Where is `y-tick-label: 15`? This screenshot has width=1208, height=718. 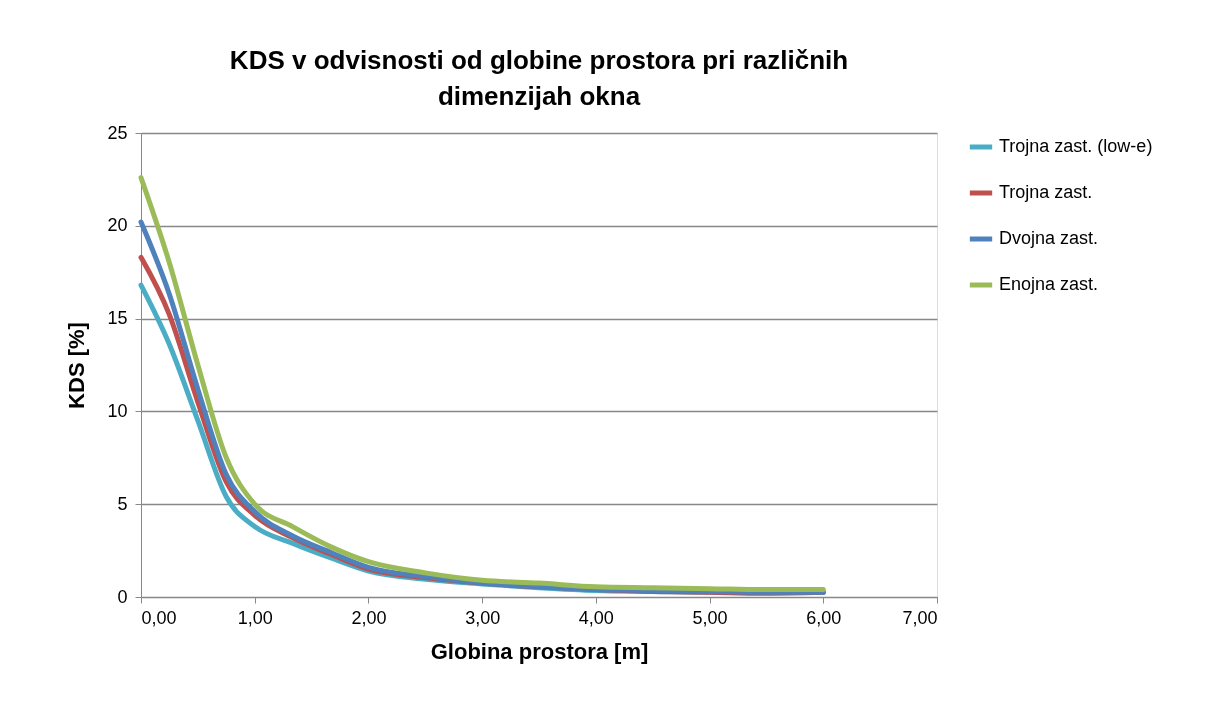
y-tick-label: 15 is located at coordinates (117, 318).